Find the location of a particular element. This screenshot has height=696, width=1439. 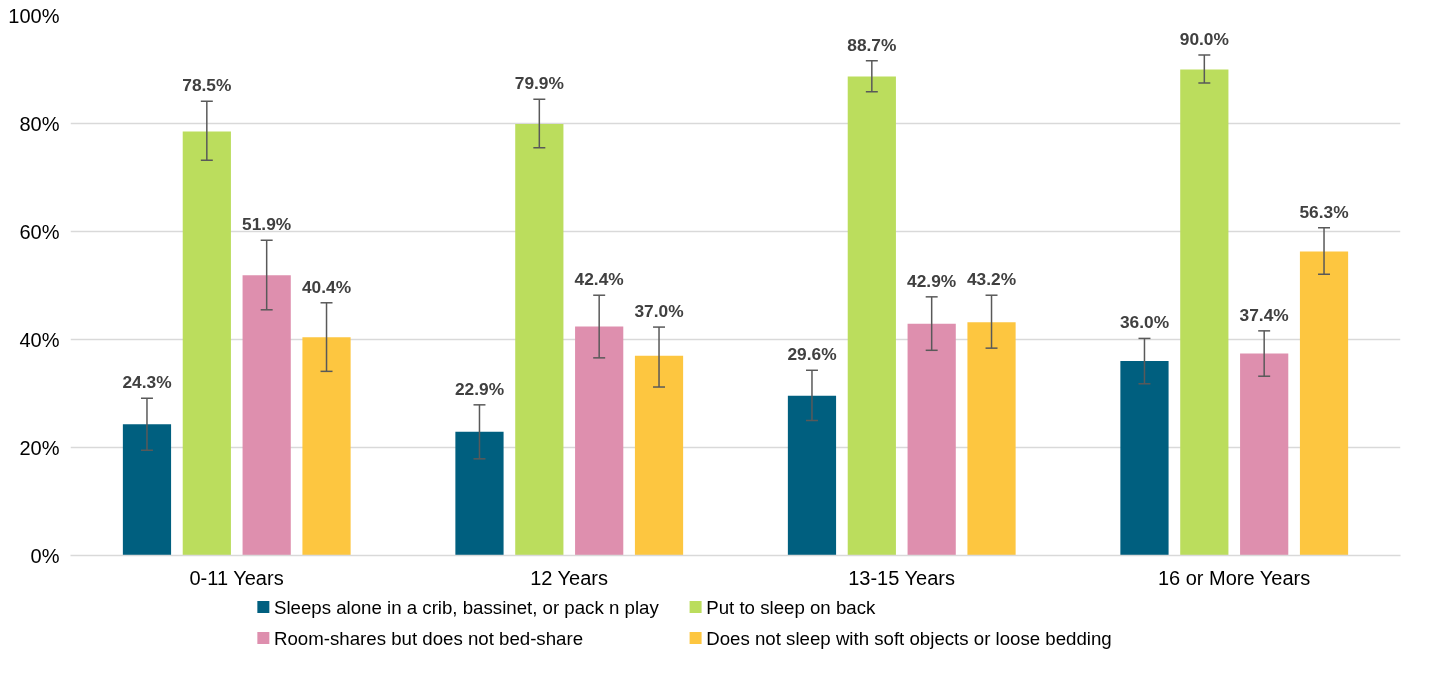

data-label: 78.5% is located at coordinates (207, 85).